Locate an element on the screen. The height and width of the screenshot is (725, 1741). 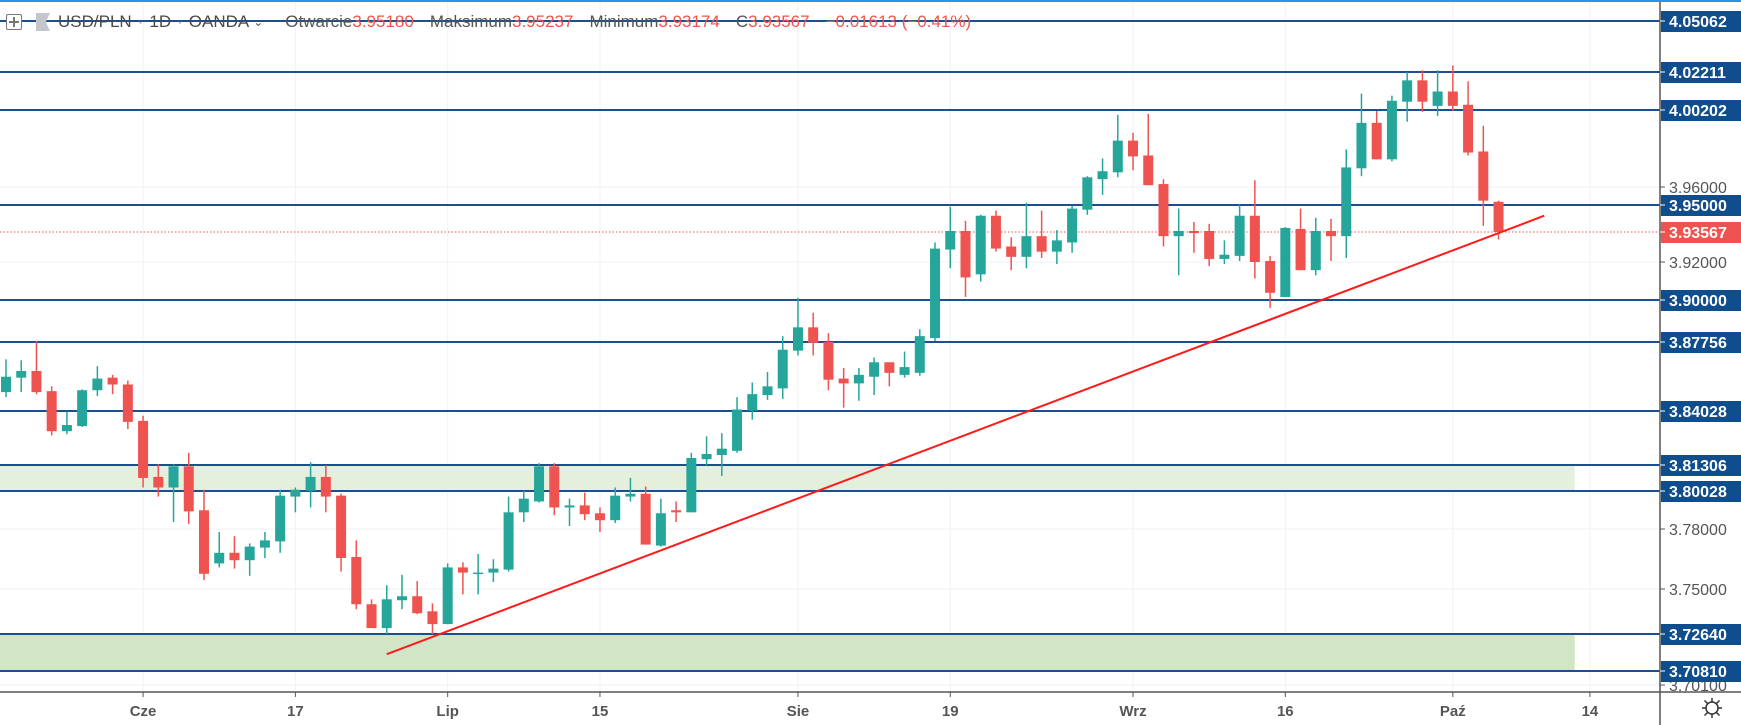
time-axis: Cze 17 Lip 15 Sie 19 Wrz 16 Paź 14 is located at coordinates (870, 708).